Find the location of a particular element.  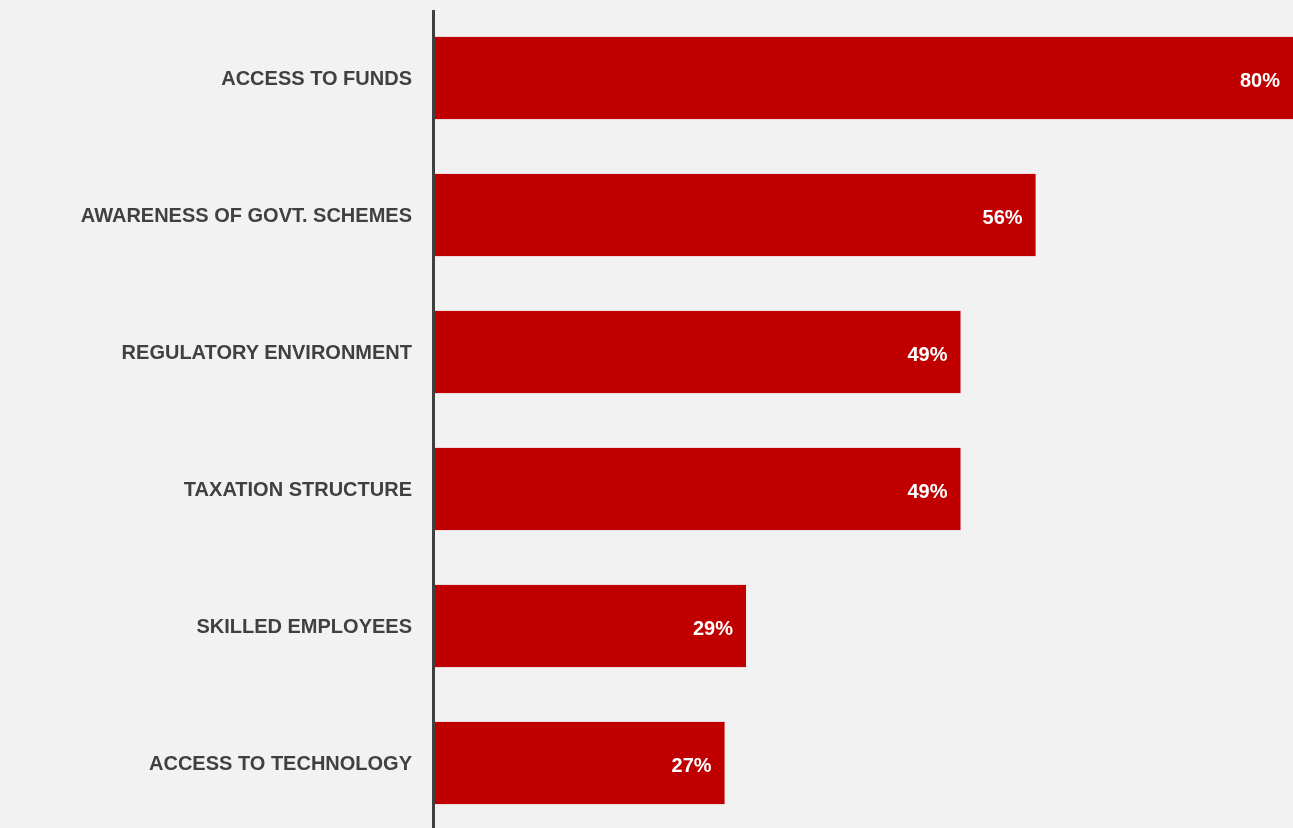

y-tick-label: SKILLED EMPLOYEES is located at coordinates (304, 626).